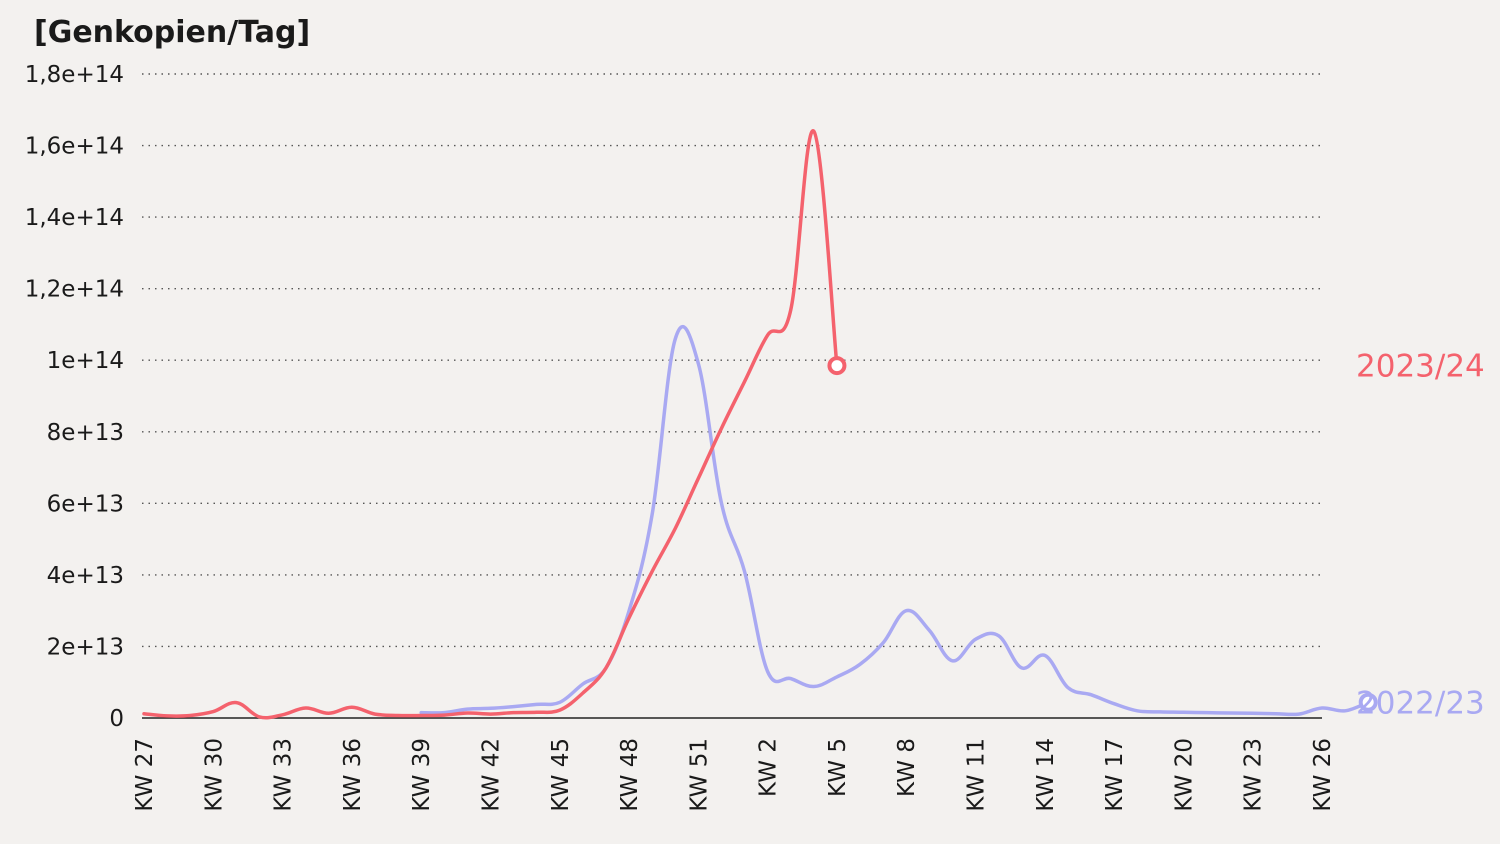 The width and height of the screenshot is (1500, 844). Describe the element at coordinates (1323, 775) in the screenshot. I see `x-tick-label: KW 26` at that location.